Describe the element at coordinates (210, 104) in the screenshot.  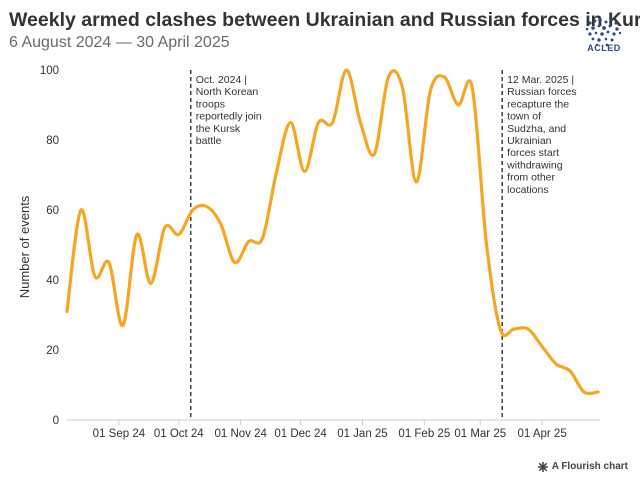
I see `annotation-line-text: troops` at that location.